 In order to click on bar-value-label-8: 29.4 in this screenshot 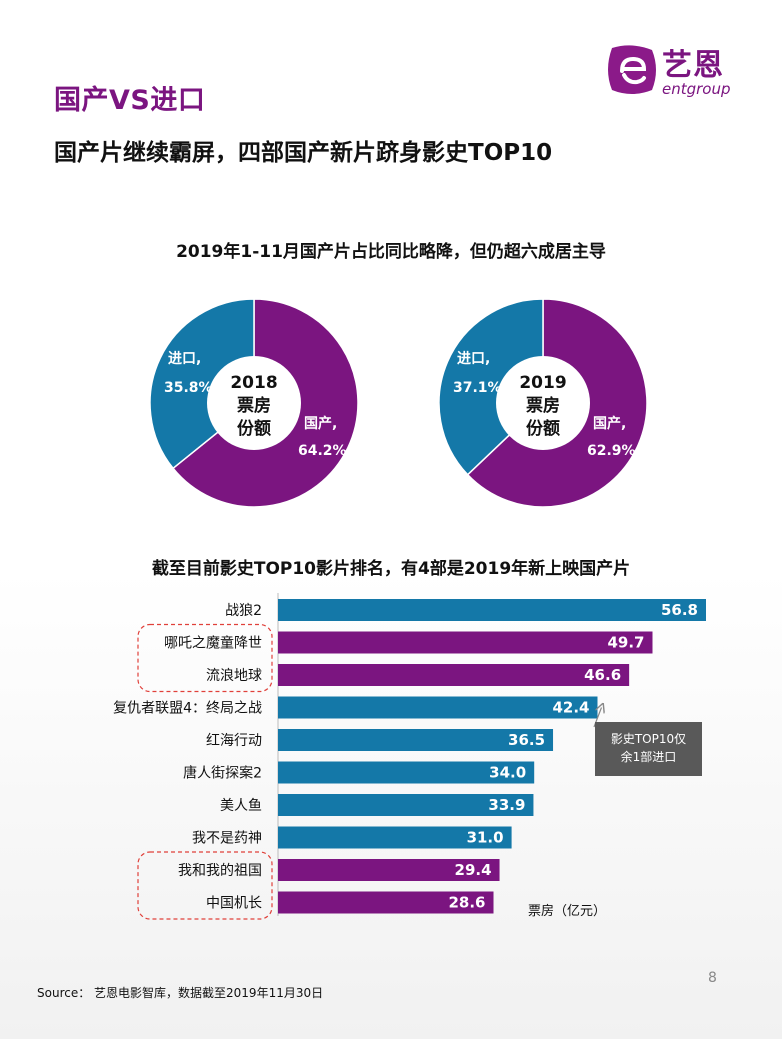, I will do `click(473, 870)`.